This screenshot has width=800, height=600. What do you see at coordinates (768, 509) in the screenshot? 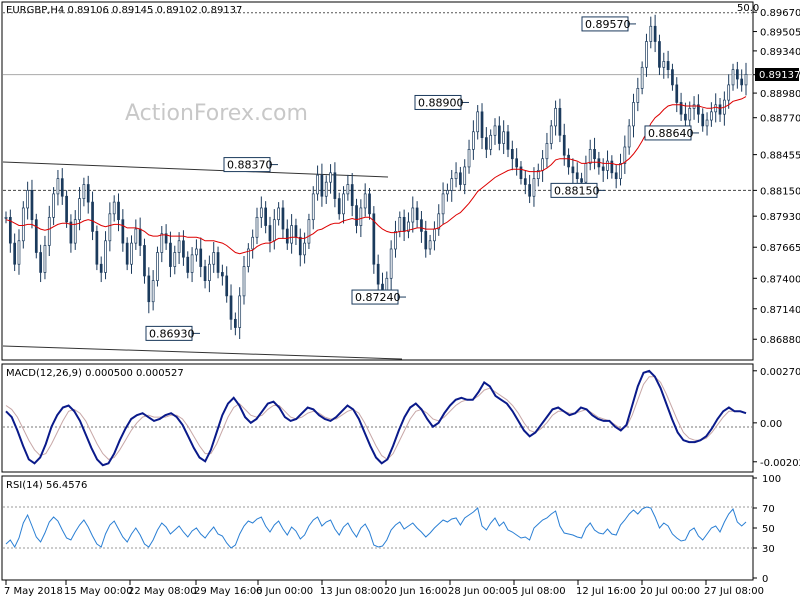
I see `rsi-tick-label: 70` at bounding box center [768, 509].